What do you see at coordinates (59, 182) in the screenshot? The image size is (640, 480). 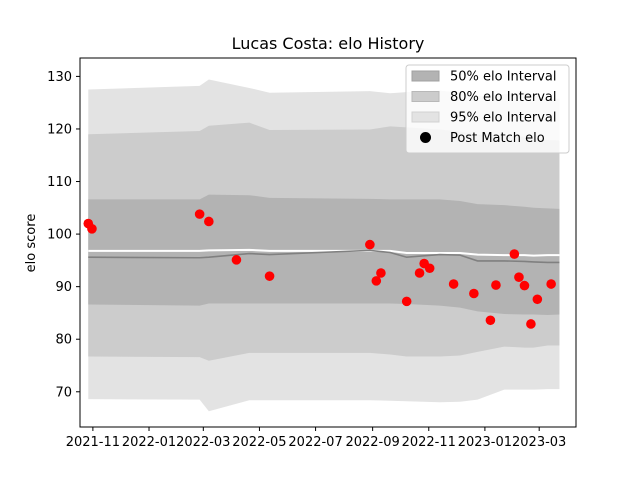 I see `y-tick-label: 110` at bounding box center [59, 182].